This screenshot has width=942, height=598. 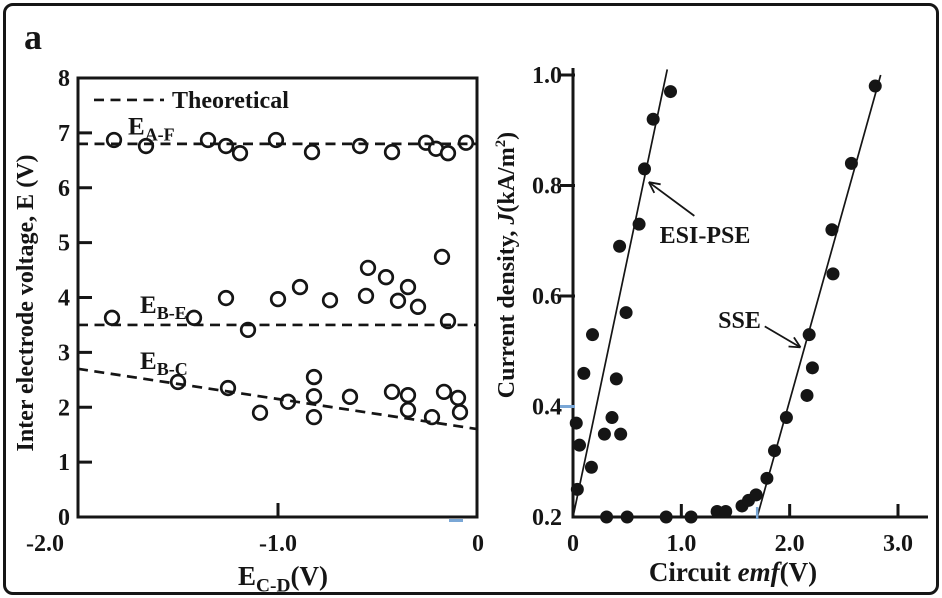 I want to click on electrode-voltage-ytick-label: 4, so click(x=64, y=299).